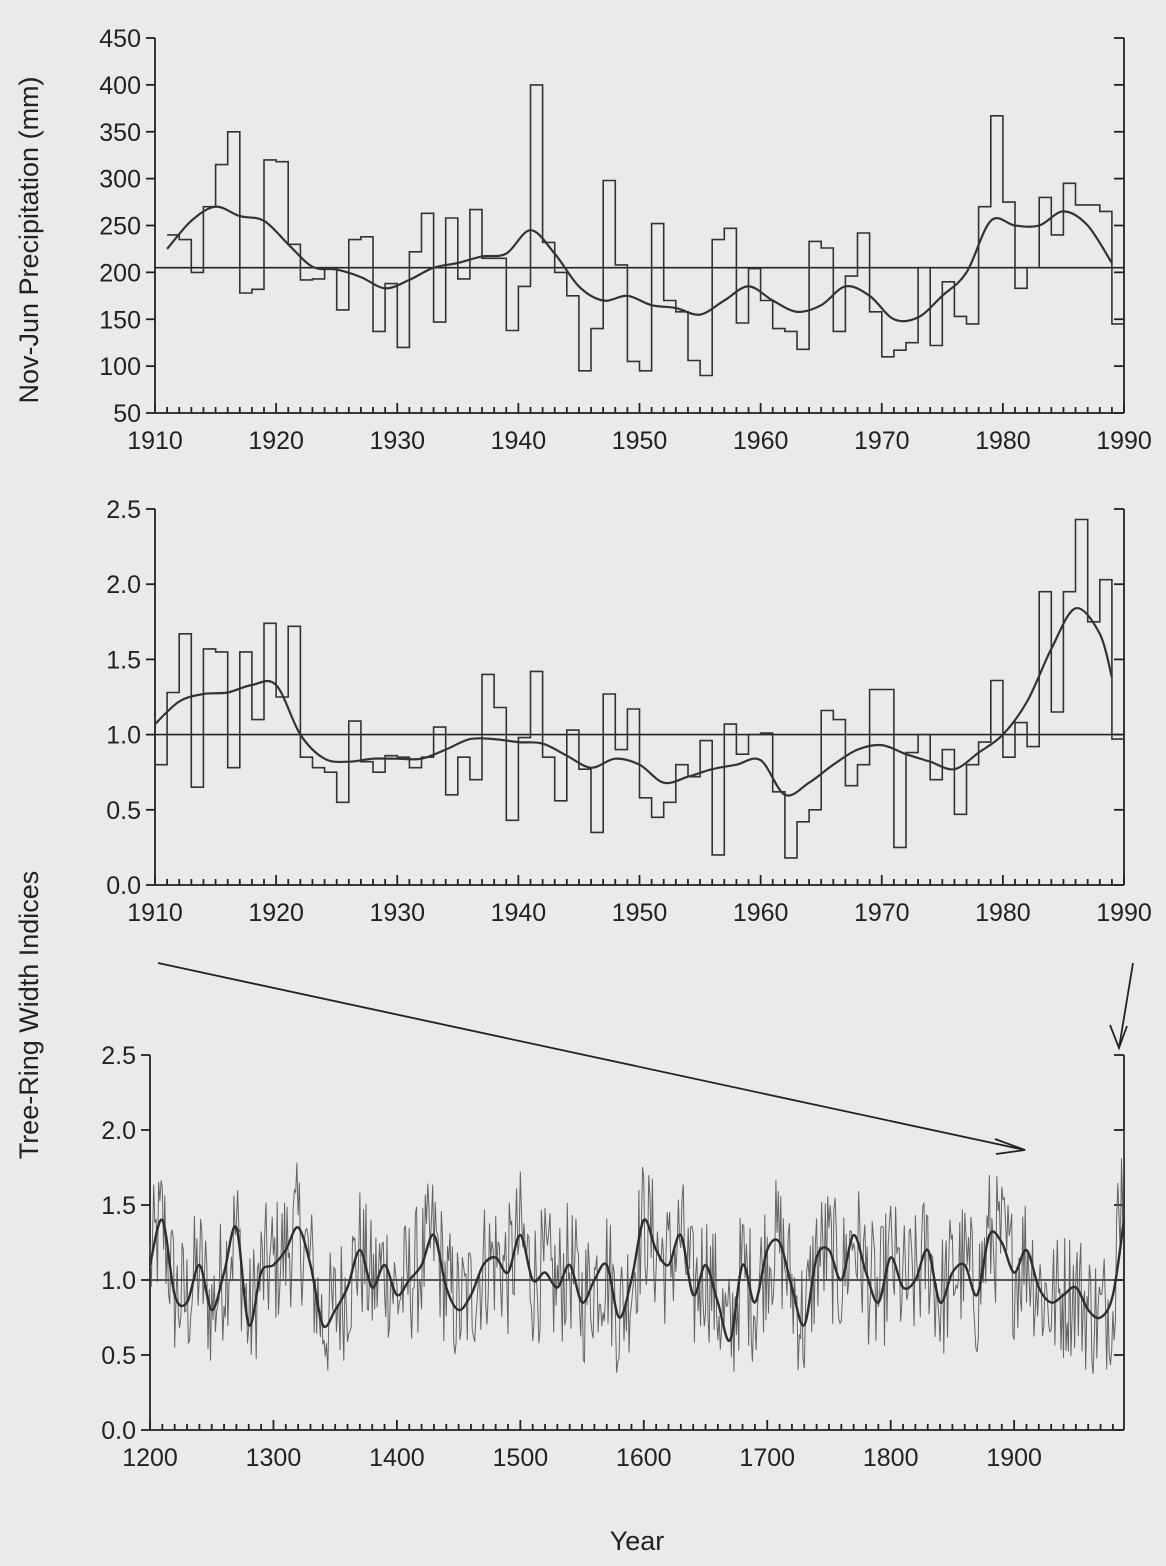 This screenshot has width=1166, height=1566. I want to click on x-tick-label: 1700, so click(767, 1458).